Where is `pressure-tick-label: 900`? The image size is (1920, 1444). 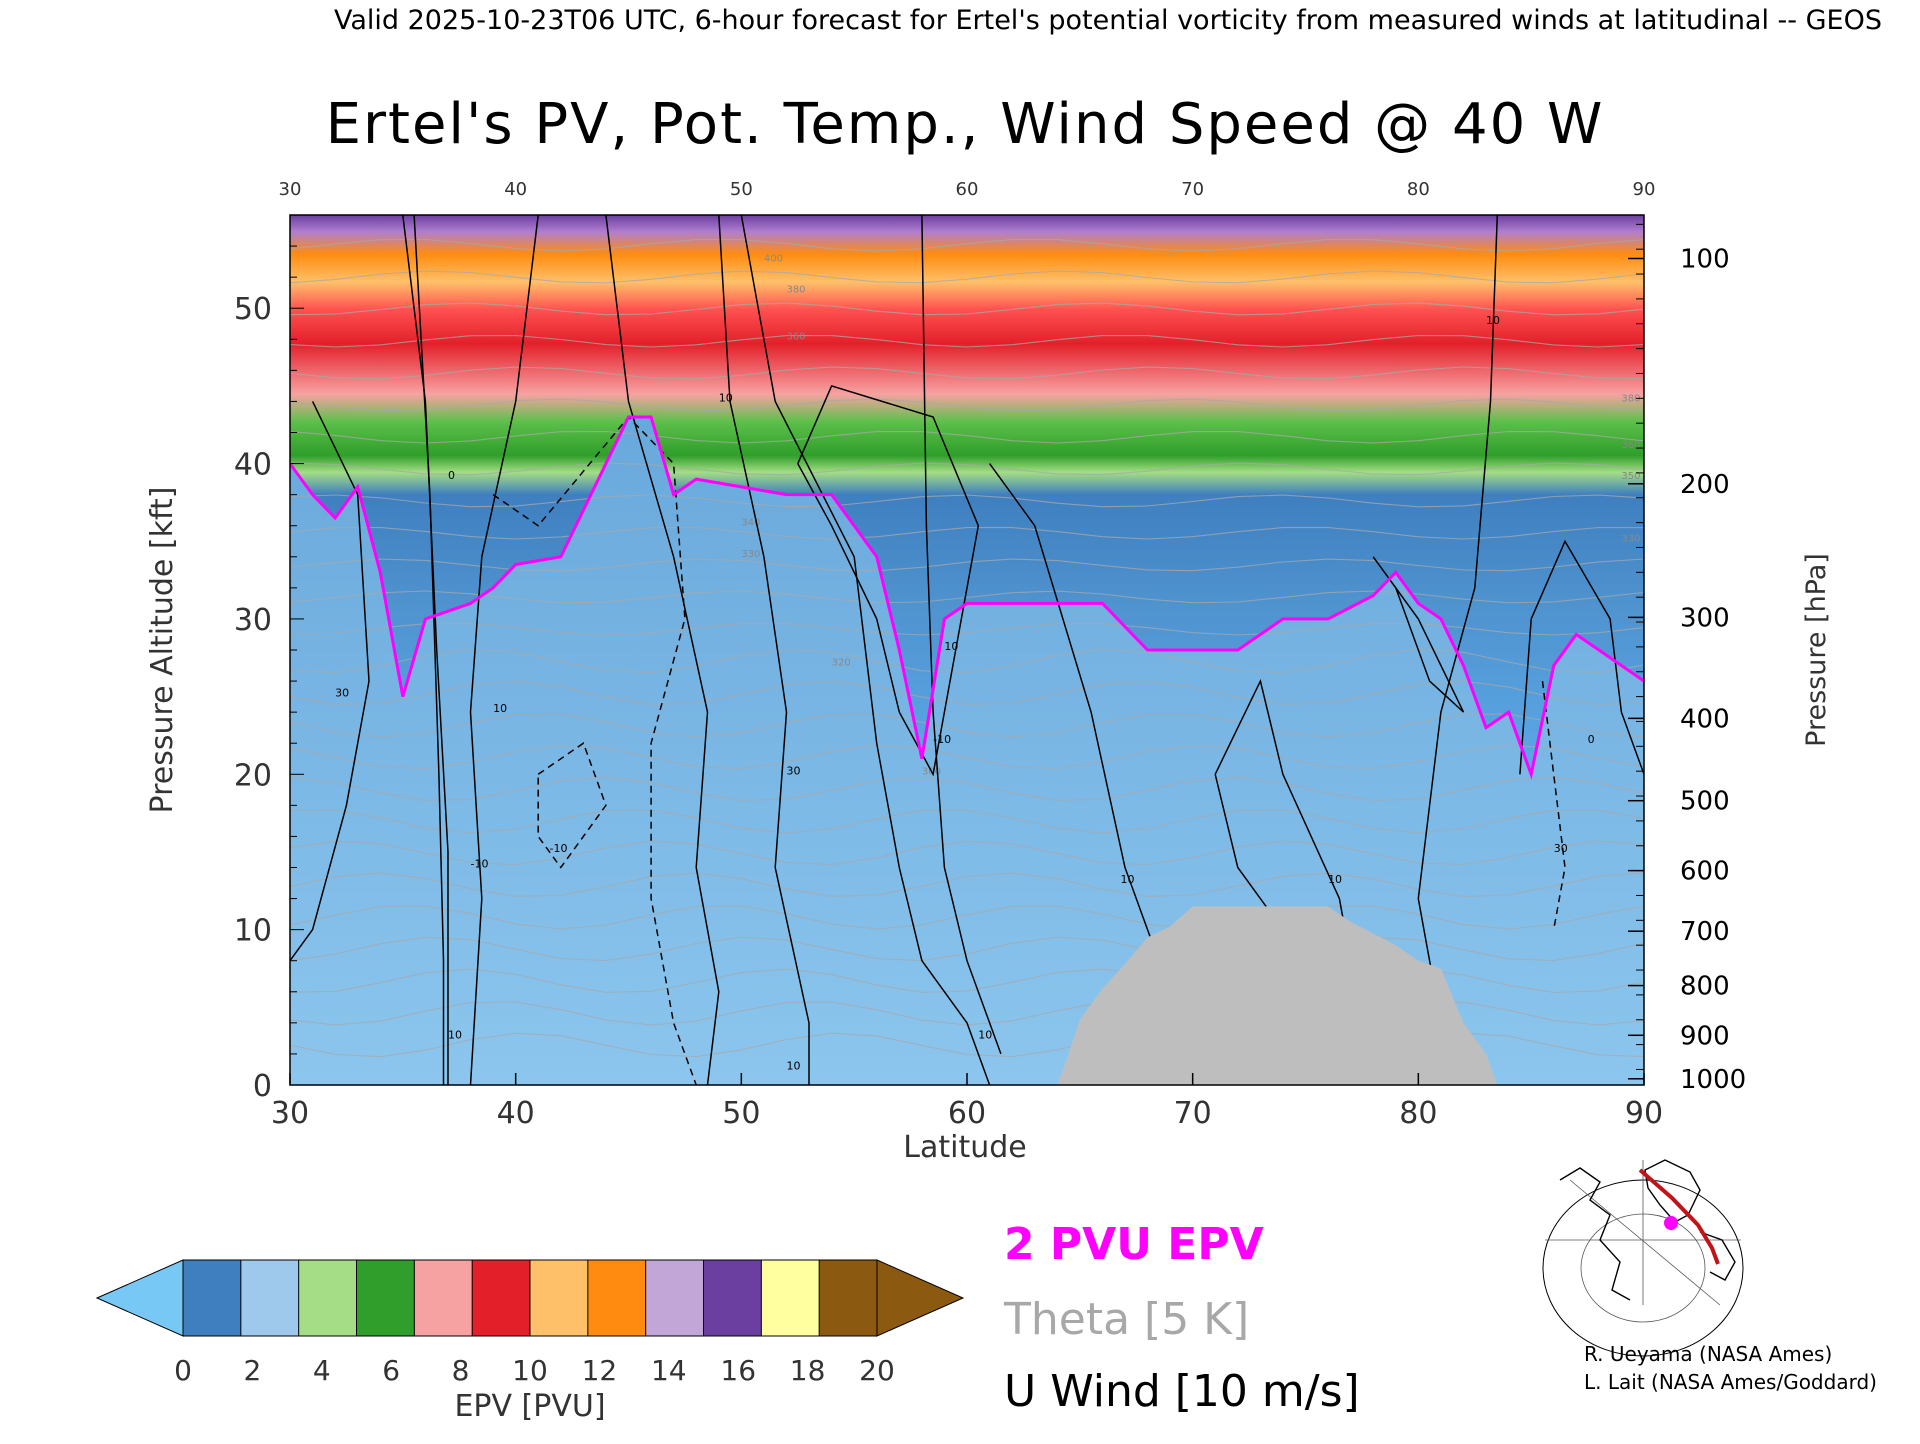
pressure-tick-label: 900 is located at coordinates (1705, 1036).